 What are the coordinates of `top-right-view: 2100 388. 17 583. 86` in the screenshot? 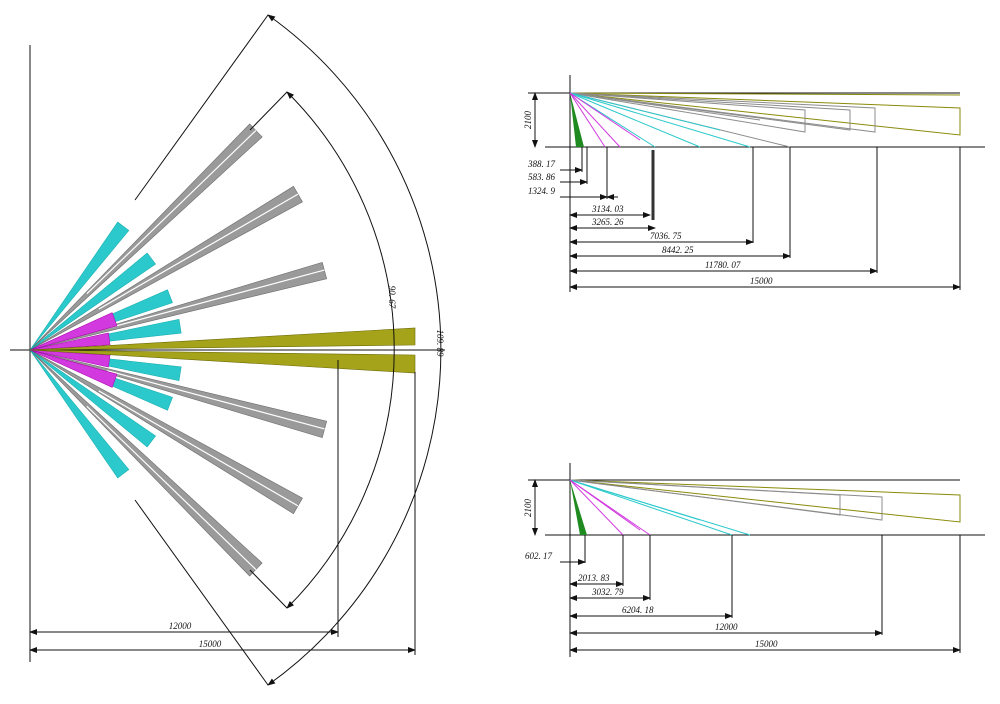 It's located at (754, 183).